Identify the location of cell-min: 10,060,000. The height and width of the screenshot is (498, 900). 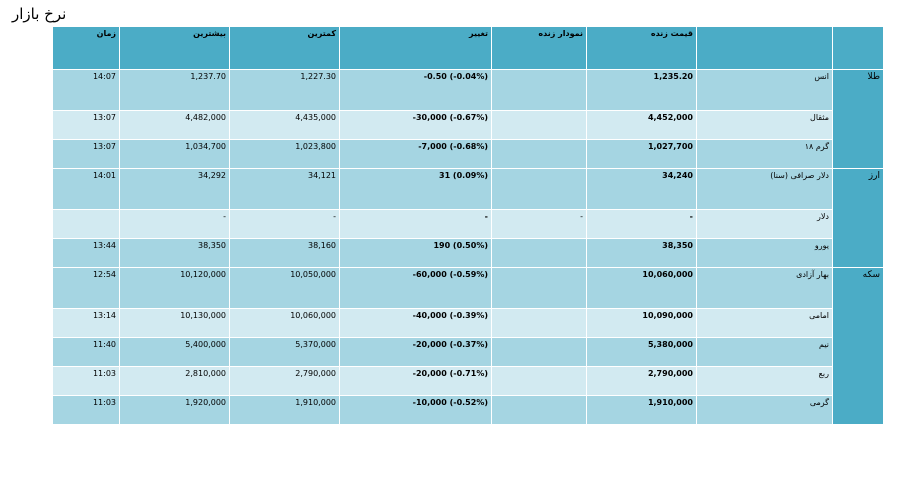
(284, 323).